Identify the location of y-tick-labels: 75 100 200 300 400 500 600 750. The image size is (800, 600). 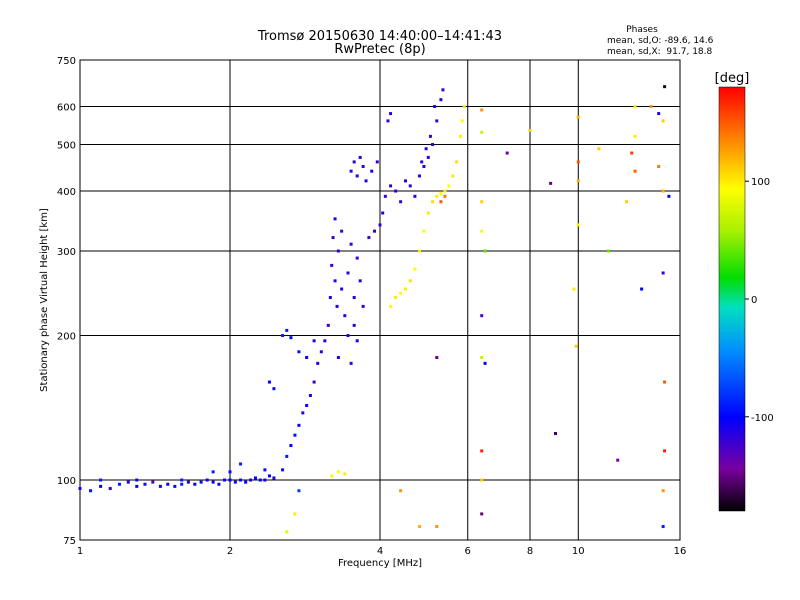
(66, 301).